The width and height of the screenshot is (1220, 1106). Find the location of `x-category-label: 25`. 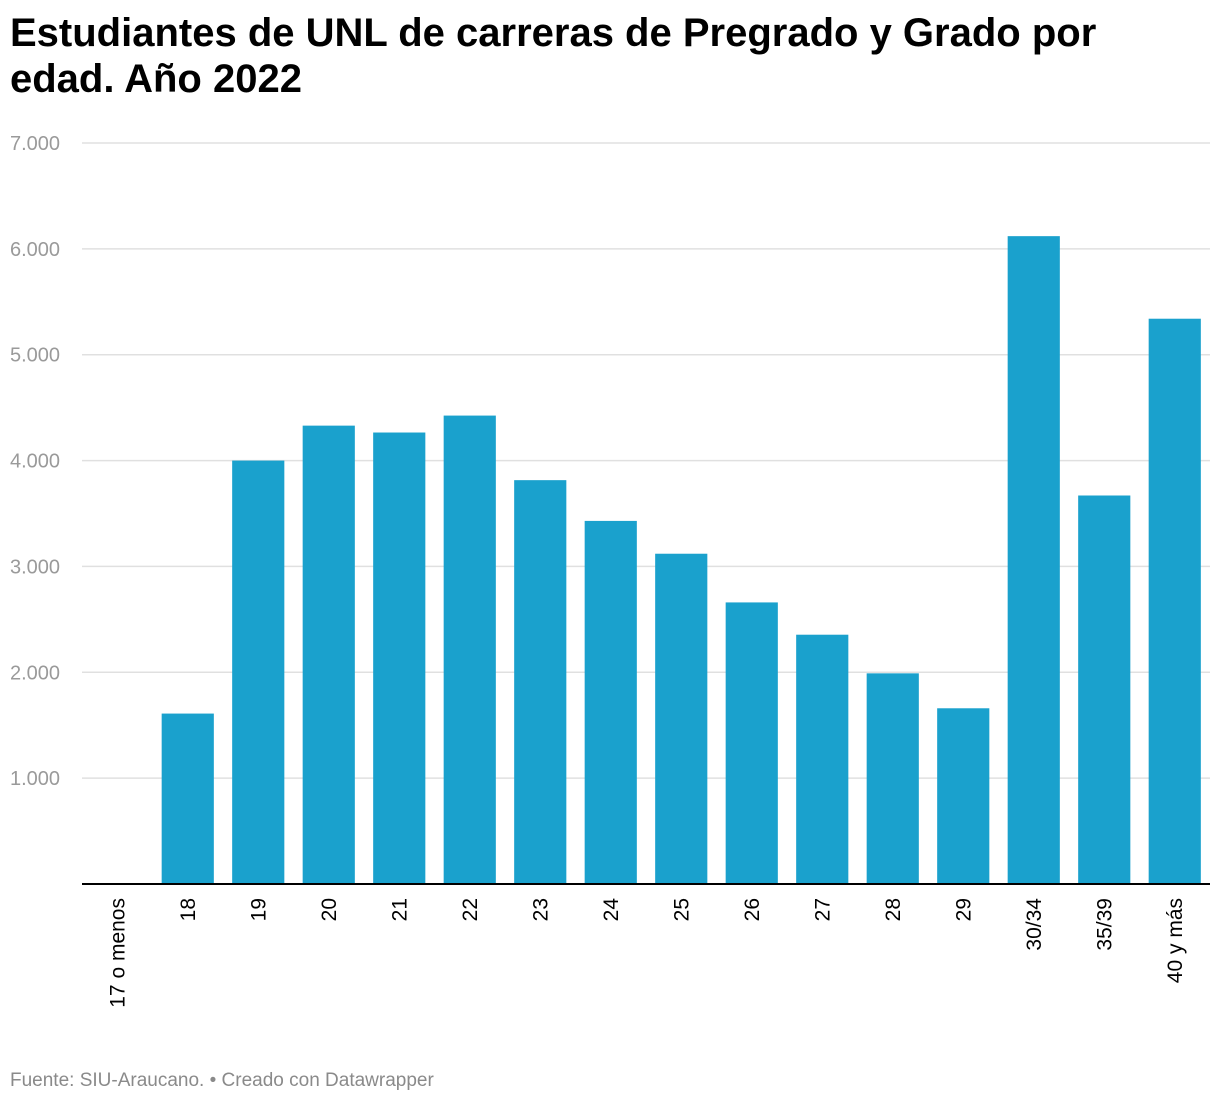

x-category-label: 25 is located at coordinates (681, 909).